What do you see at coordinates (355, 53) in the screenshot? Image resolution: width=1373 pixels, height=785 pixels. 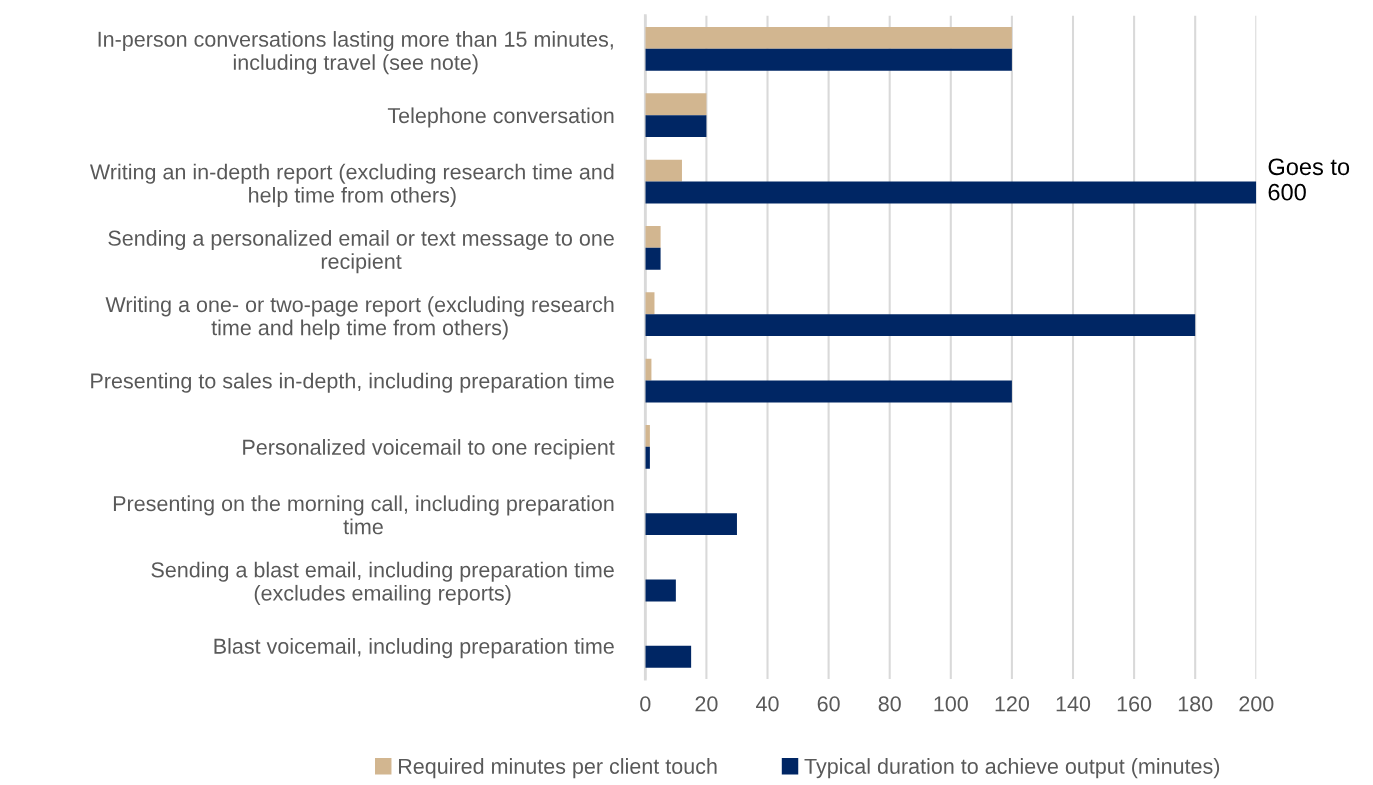 I see `y-tick-label: In-person conversations lasting more than 15 minutes, including travel (see note)` at bounding box center [355, 53].